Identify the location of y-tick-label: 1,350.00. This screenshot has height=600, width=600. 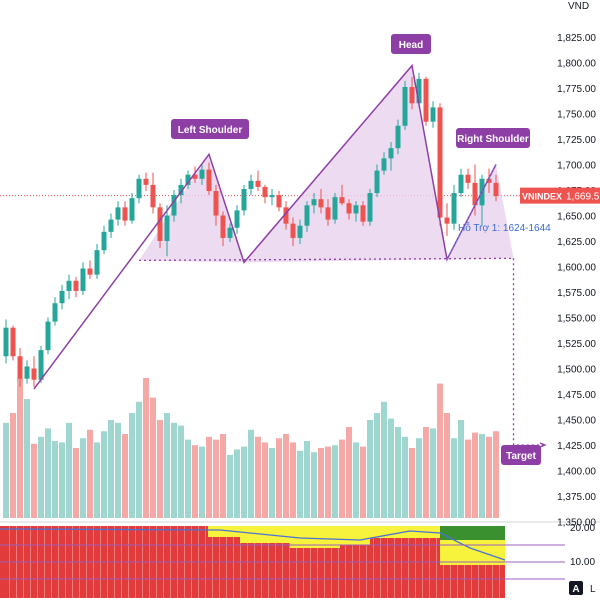
(576, 523).